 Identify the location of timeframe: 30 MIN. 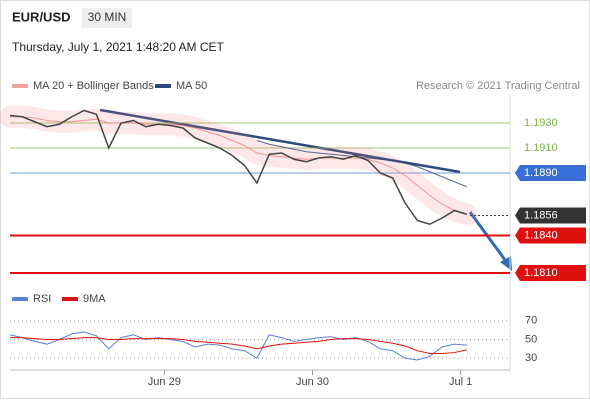
(107, 17).